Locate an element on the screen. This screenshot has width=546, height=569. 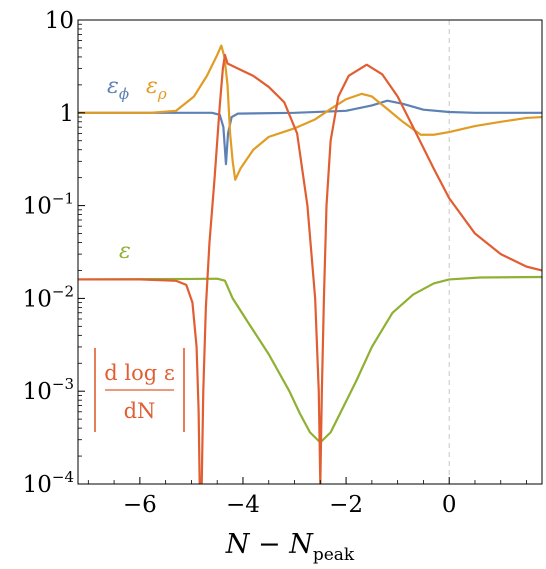
x-tick-label-3: 0 is located at coordinates (449, 505).